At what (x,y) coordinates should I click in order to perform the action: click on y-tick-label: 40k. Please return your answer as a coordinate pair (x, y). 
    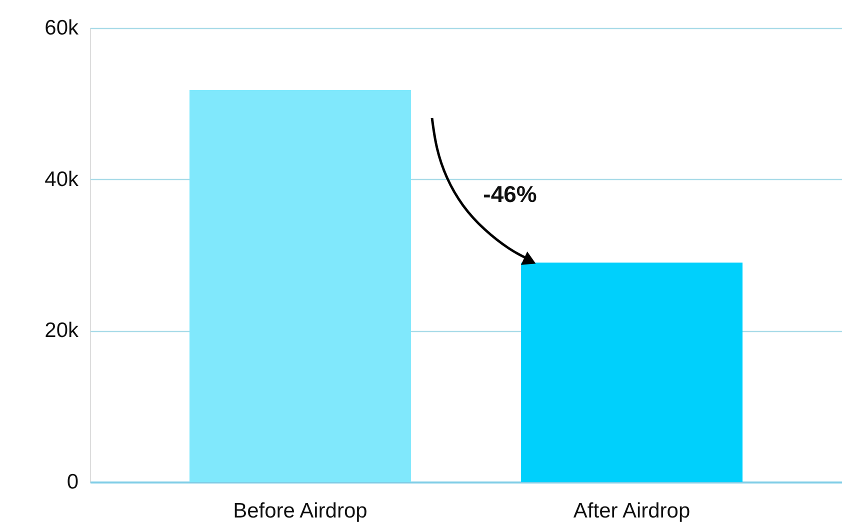
    Looking at the image, I should click on (61, 179).